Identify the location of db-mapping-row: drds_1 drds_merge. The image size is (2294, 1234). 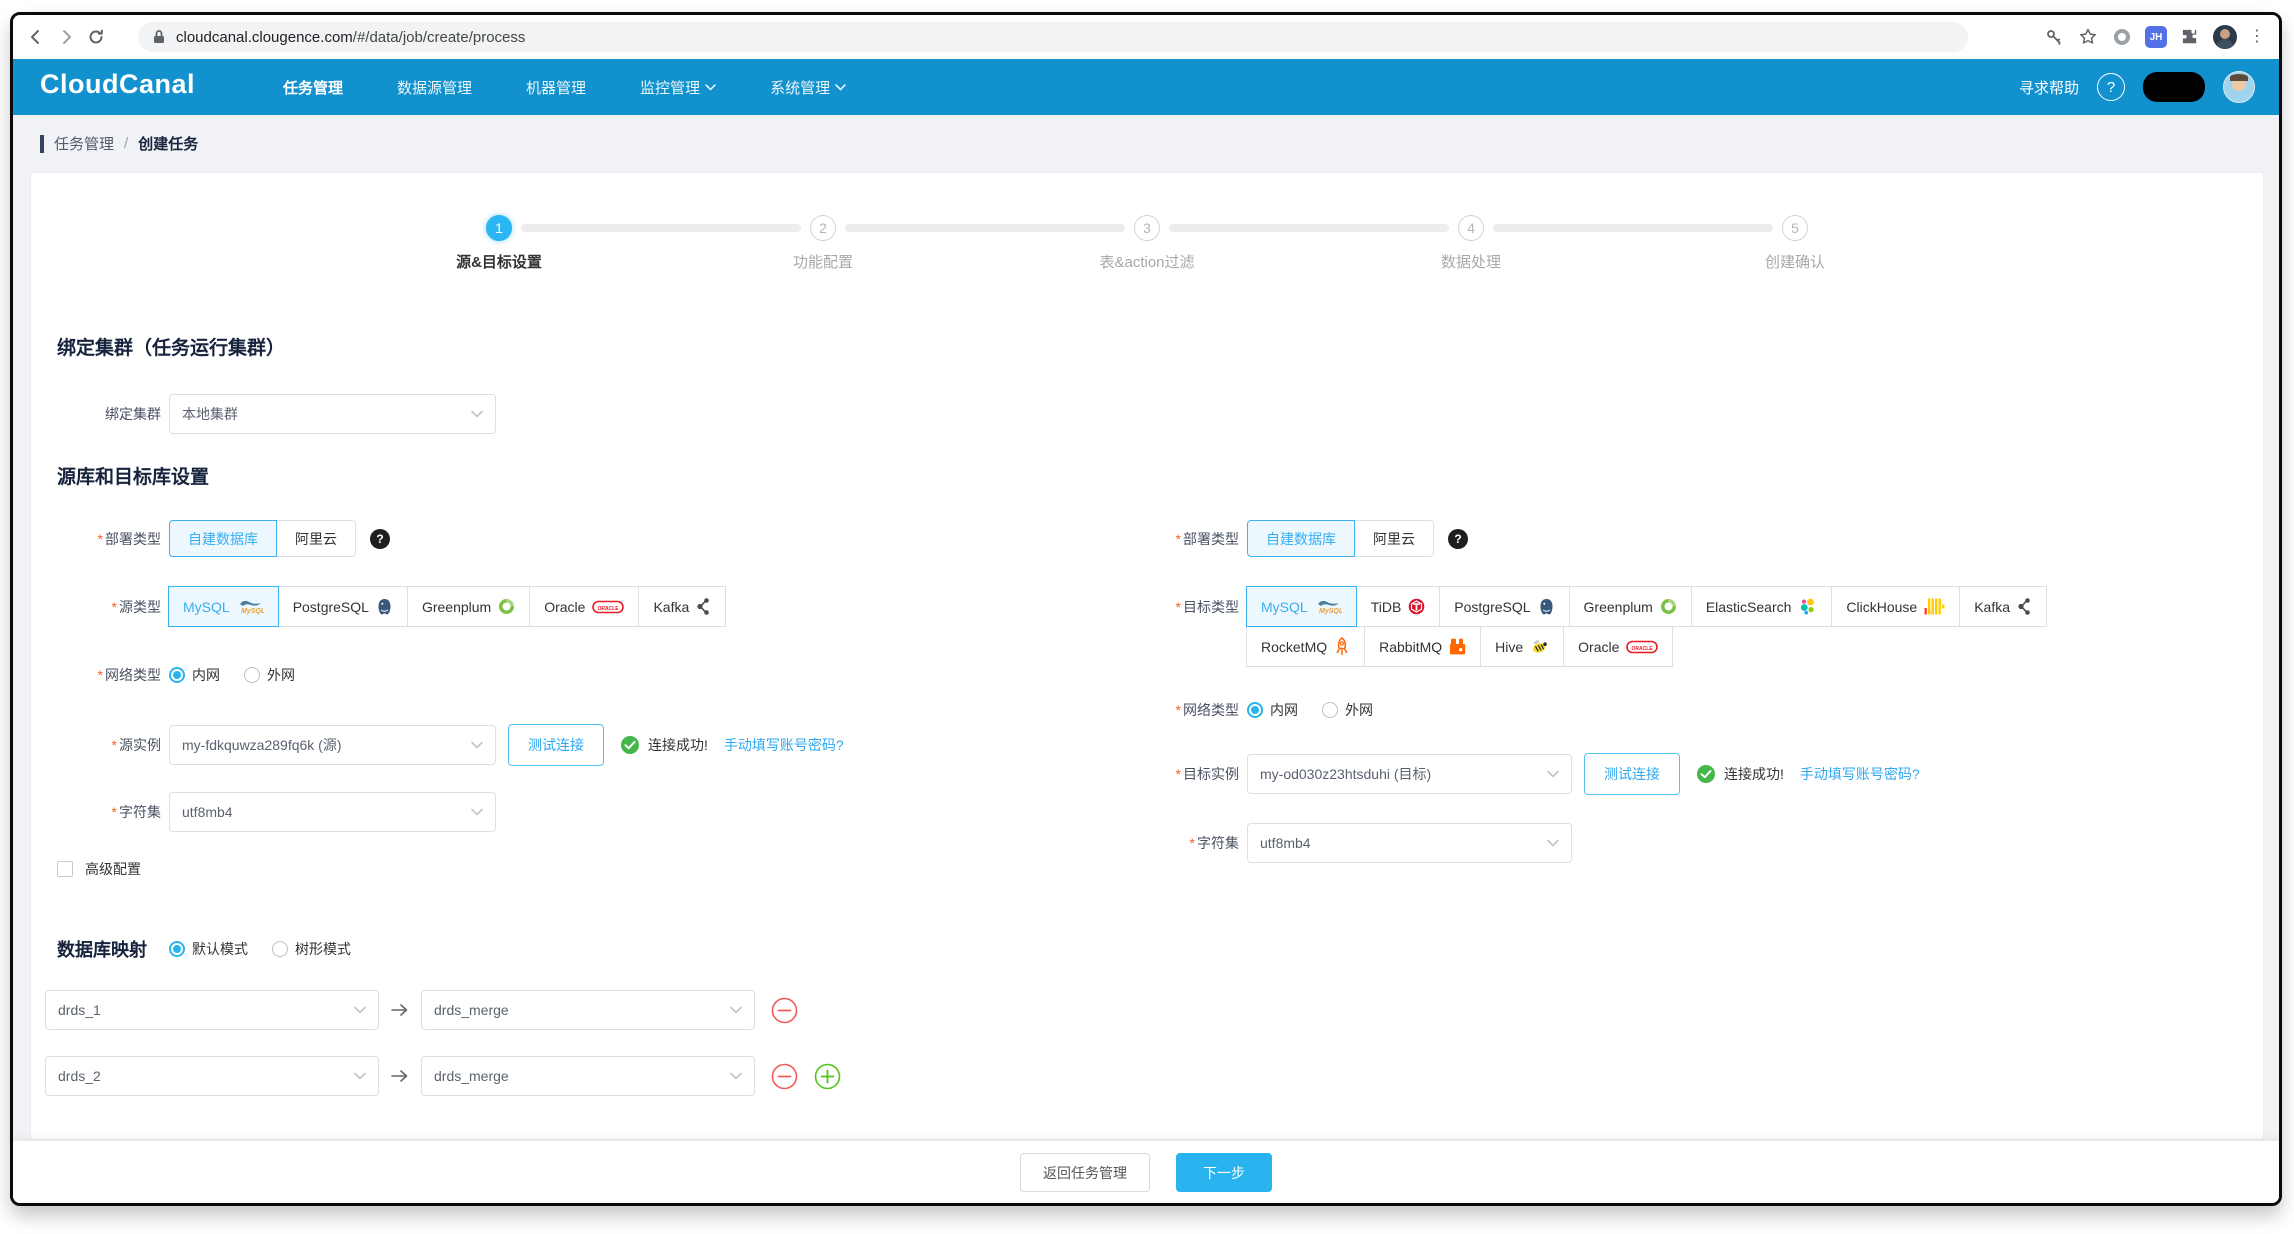
(421, 1010).